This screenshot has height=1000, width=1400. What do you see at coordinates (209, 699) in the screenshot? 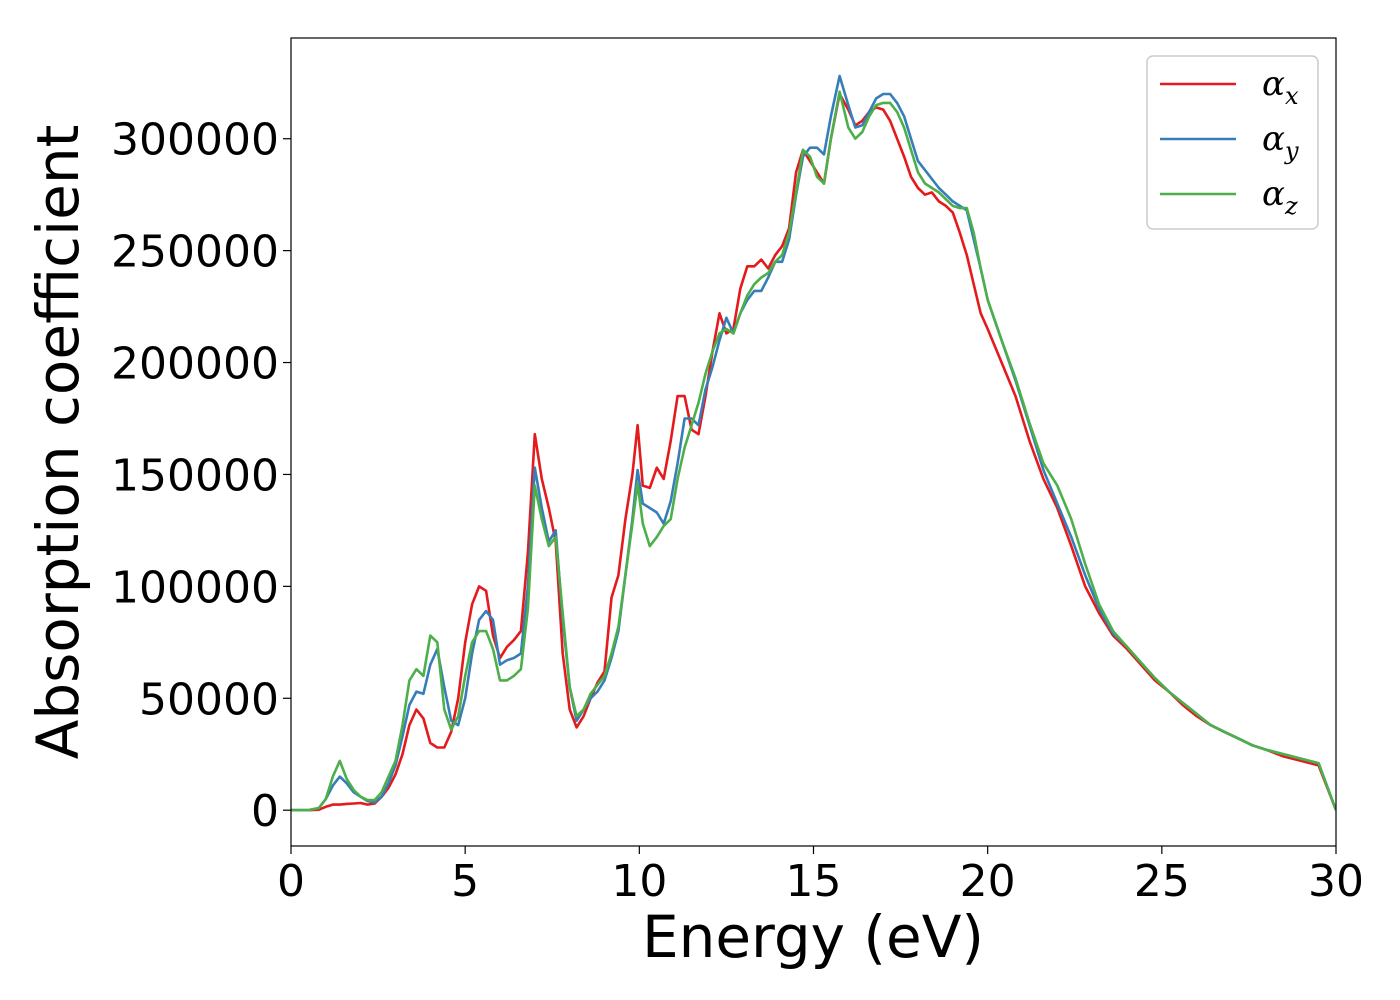
I see `y-tick-label: 50000` at bounding box center [209, 699].